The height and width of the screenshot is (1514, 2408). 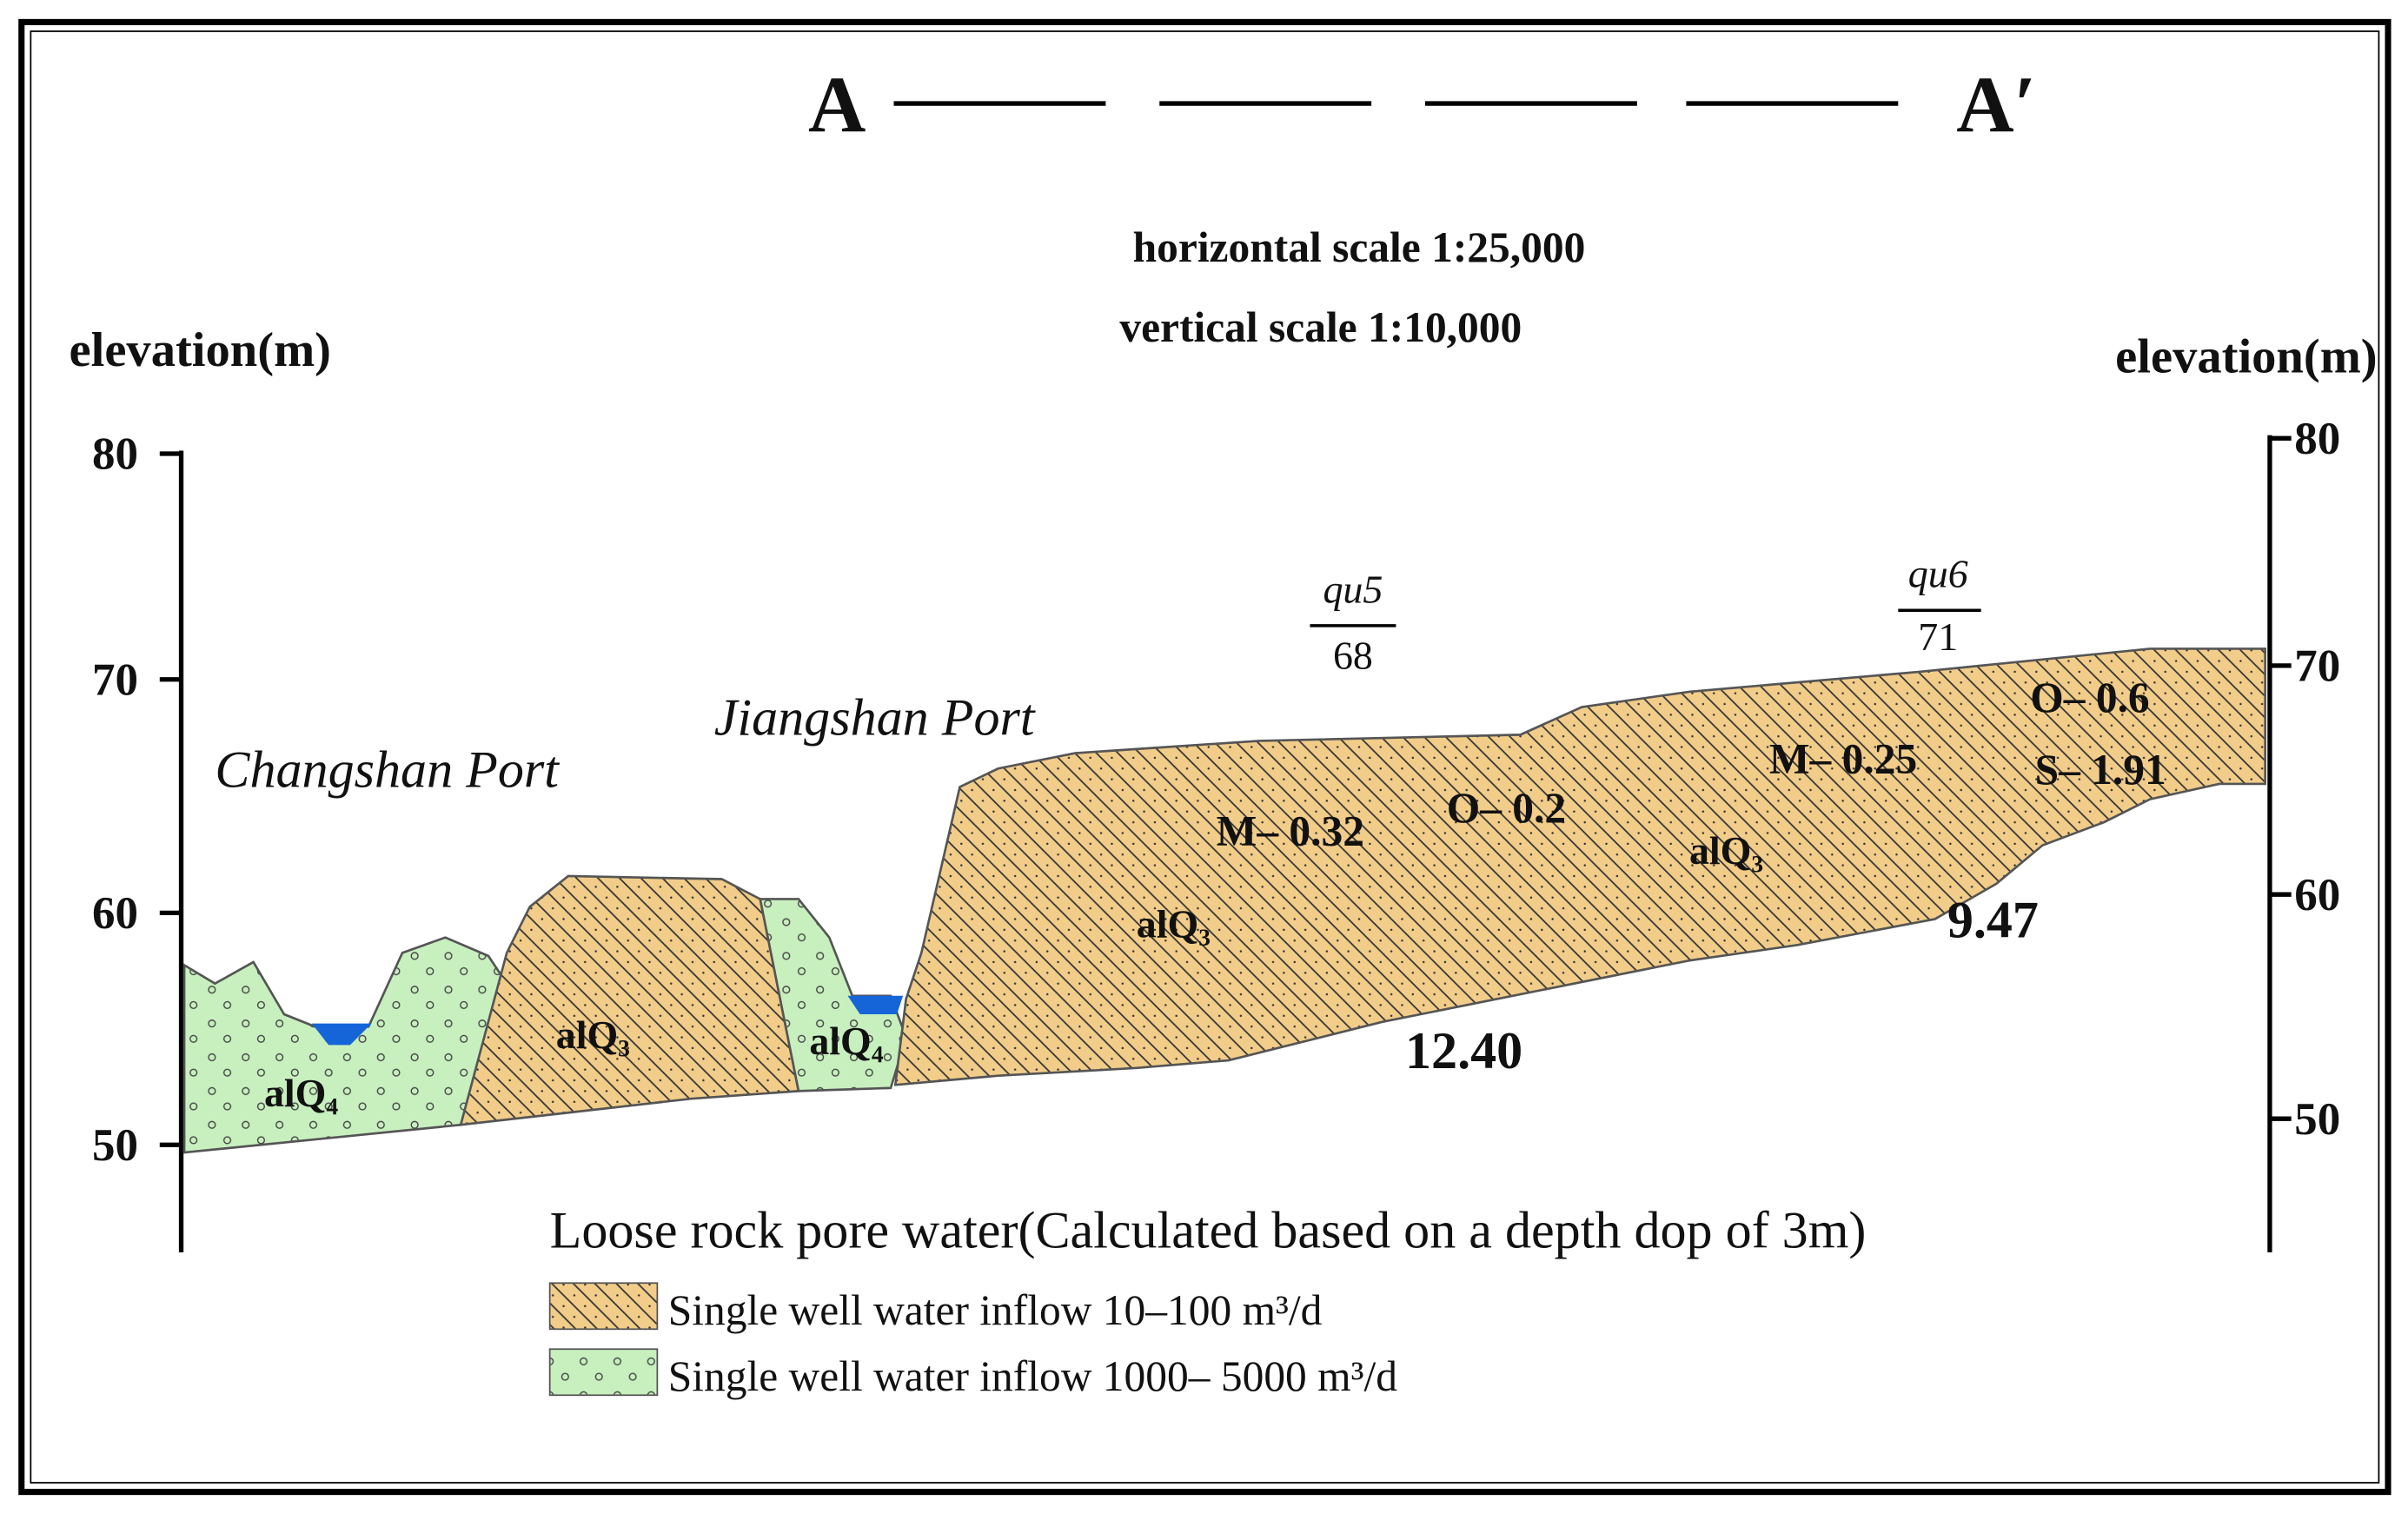 What do you see at coordinates (995, 1310) in the screenshot?
I see `legend-item: Single well water inflow 10–100 m³/d` at bounding box center [995, 1310].